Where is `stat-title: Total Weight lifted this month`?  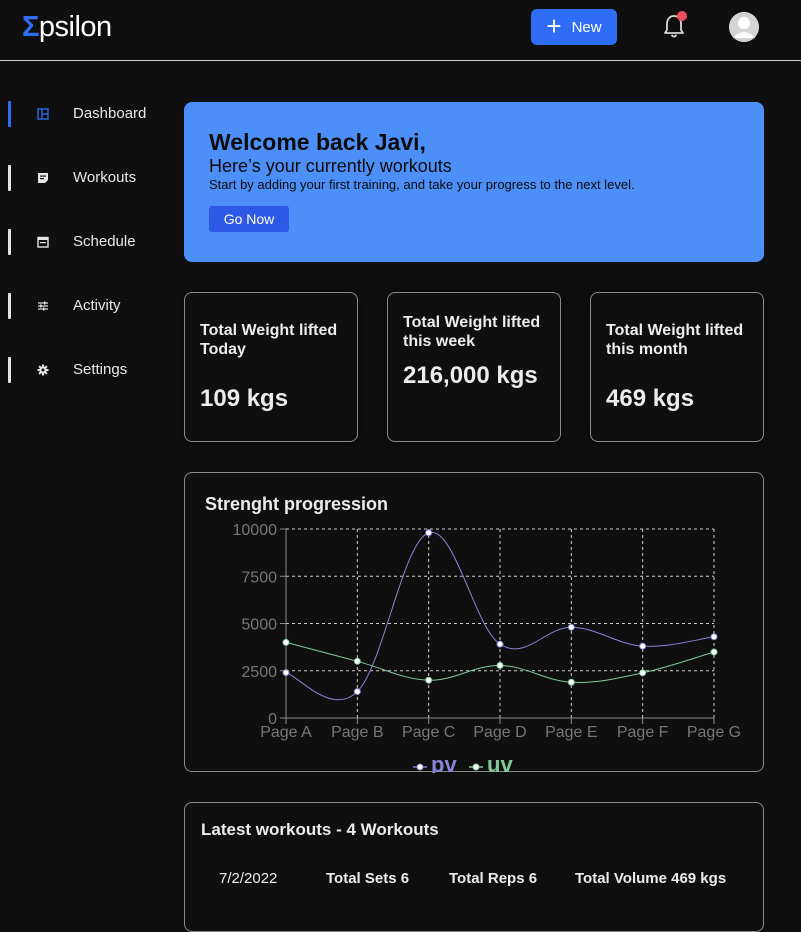
stat-title: Total Weight lifted this month is located at coordinates (675, 340).